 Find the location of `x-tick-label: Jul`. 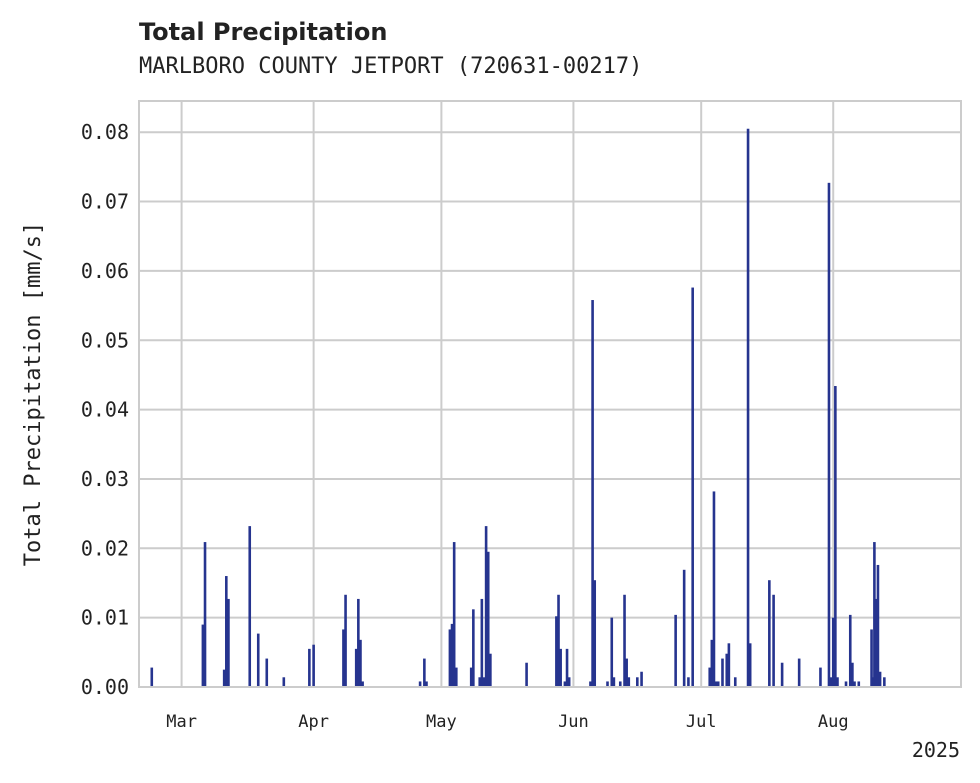

x-tick-label: Jul is located at coordinates (701, 722).